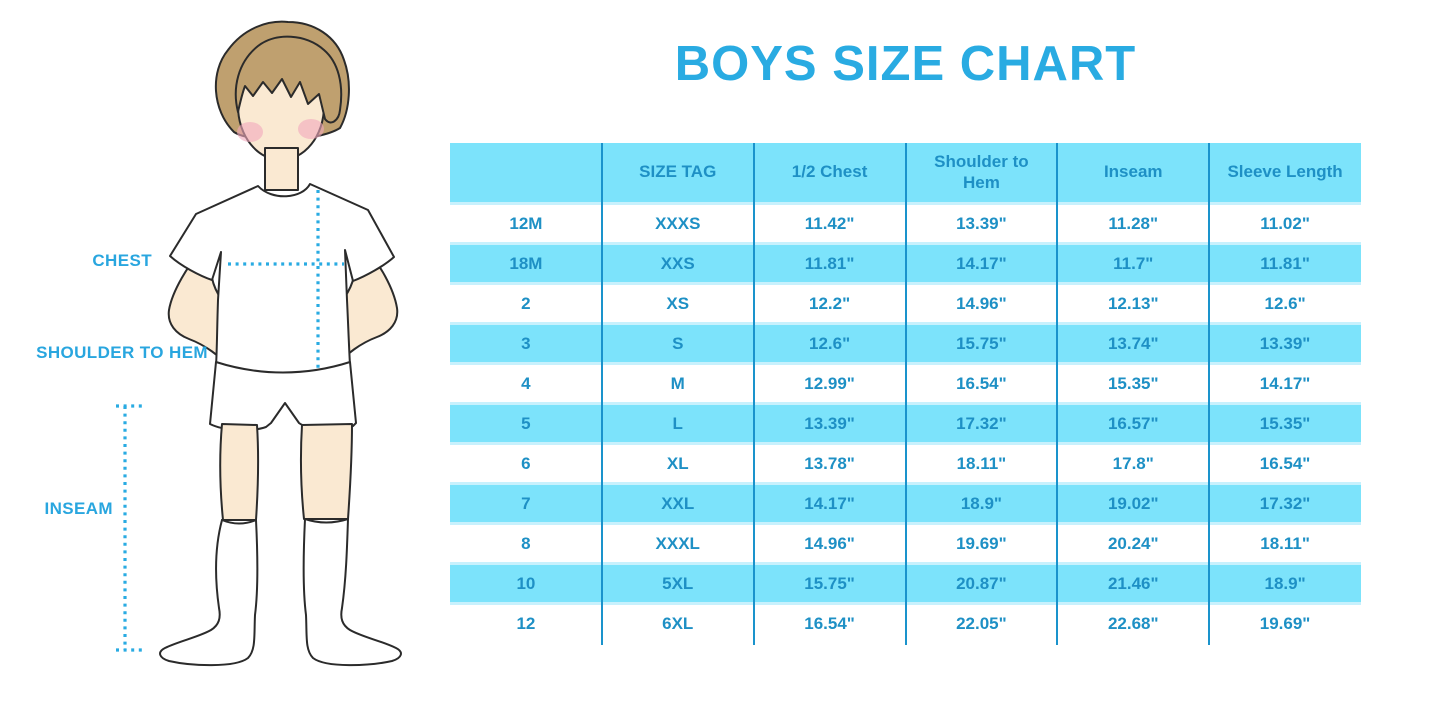 This screenshot has width=1445, height=723. I want to click on table-cell: 11.02", so click(1285, 223).